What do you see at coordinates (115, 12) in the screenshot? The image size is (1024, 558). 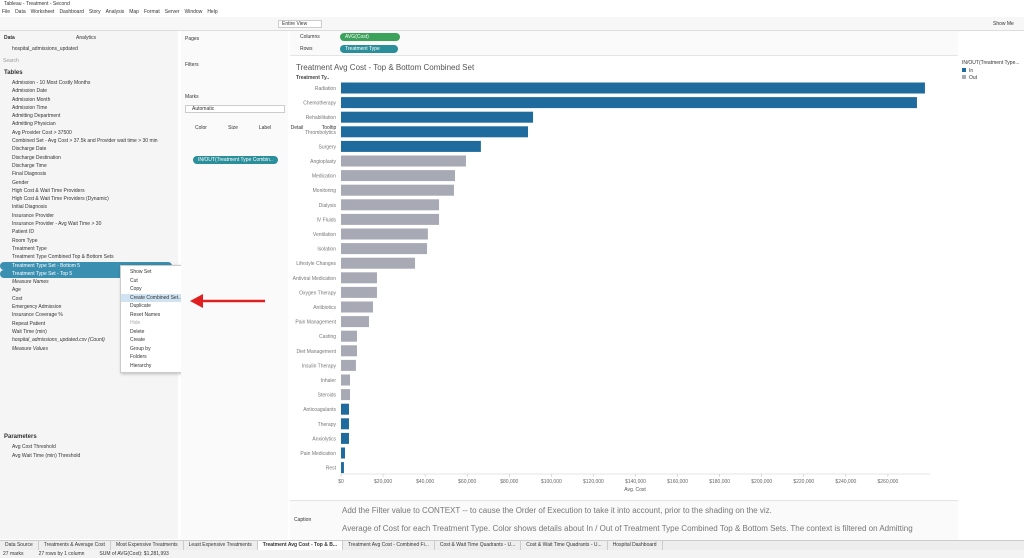 I see `menu-item: Analysis` at bounding box center [115, 12].